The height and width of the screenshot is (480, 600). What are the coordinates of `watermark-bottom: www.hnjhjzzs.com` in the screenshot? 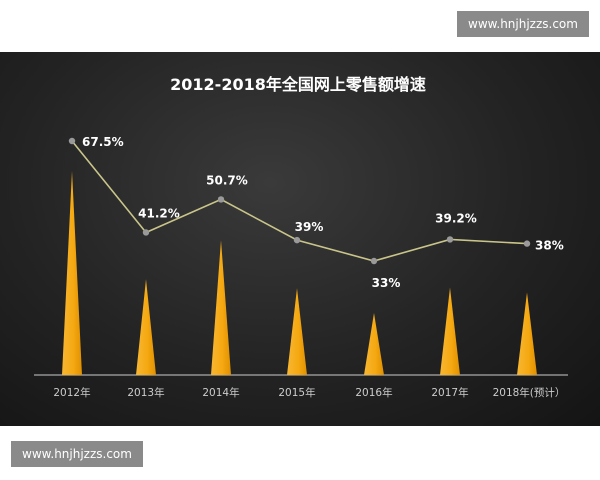 It's located at (77, 454).